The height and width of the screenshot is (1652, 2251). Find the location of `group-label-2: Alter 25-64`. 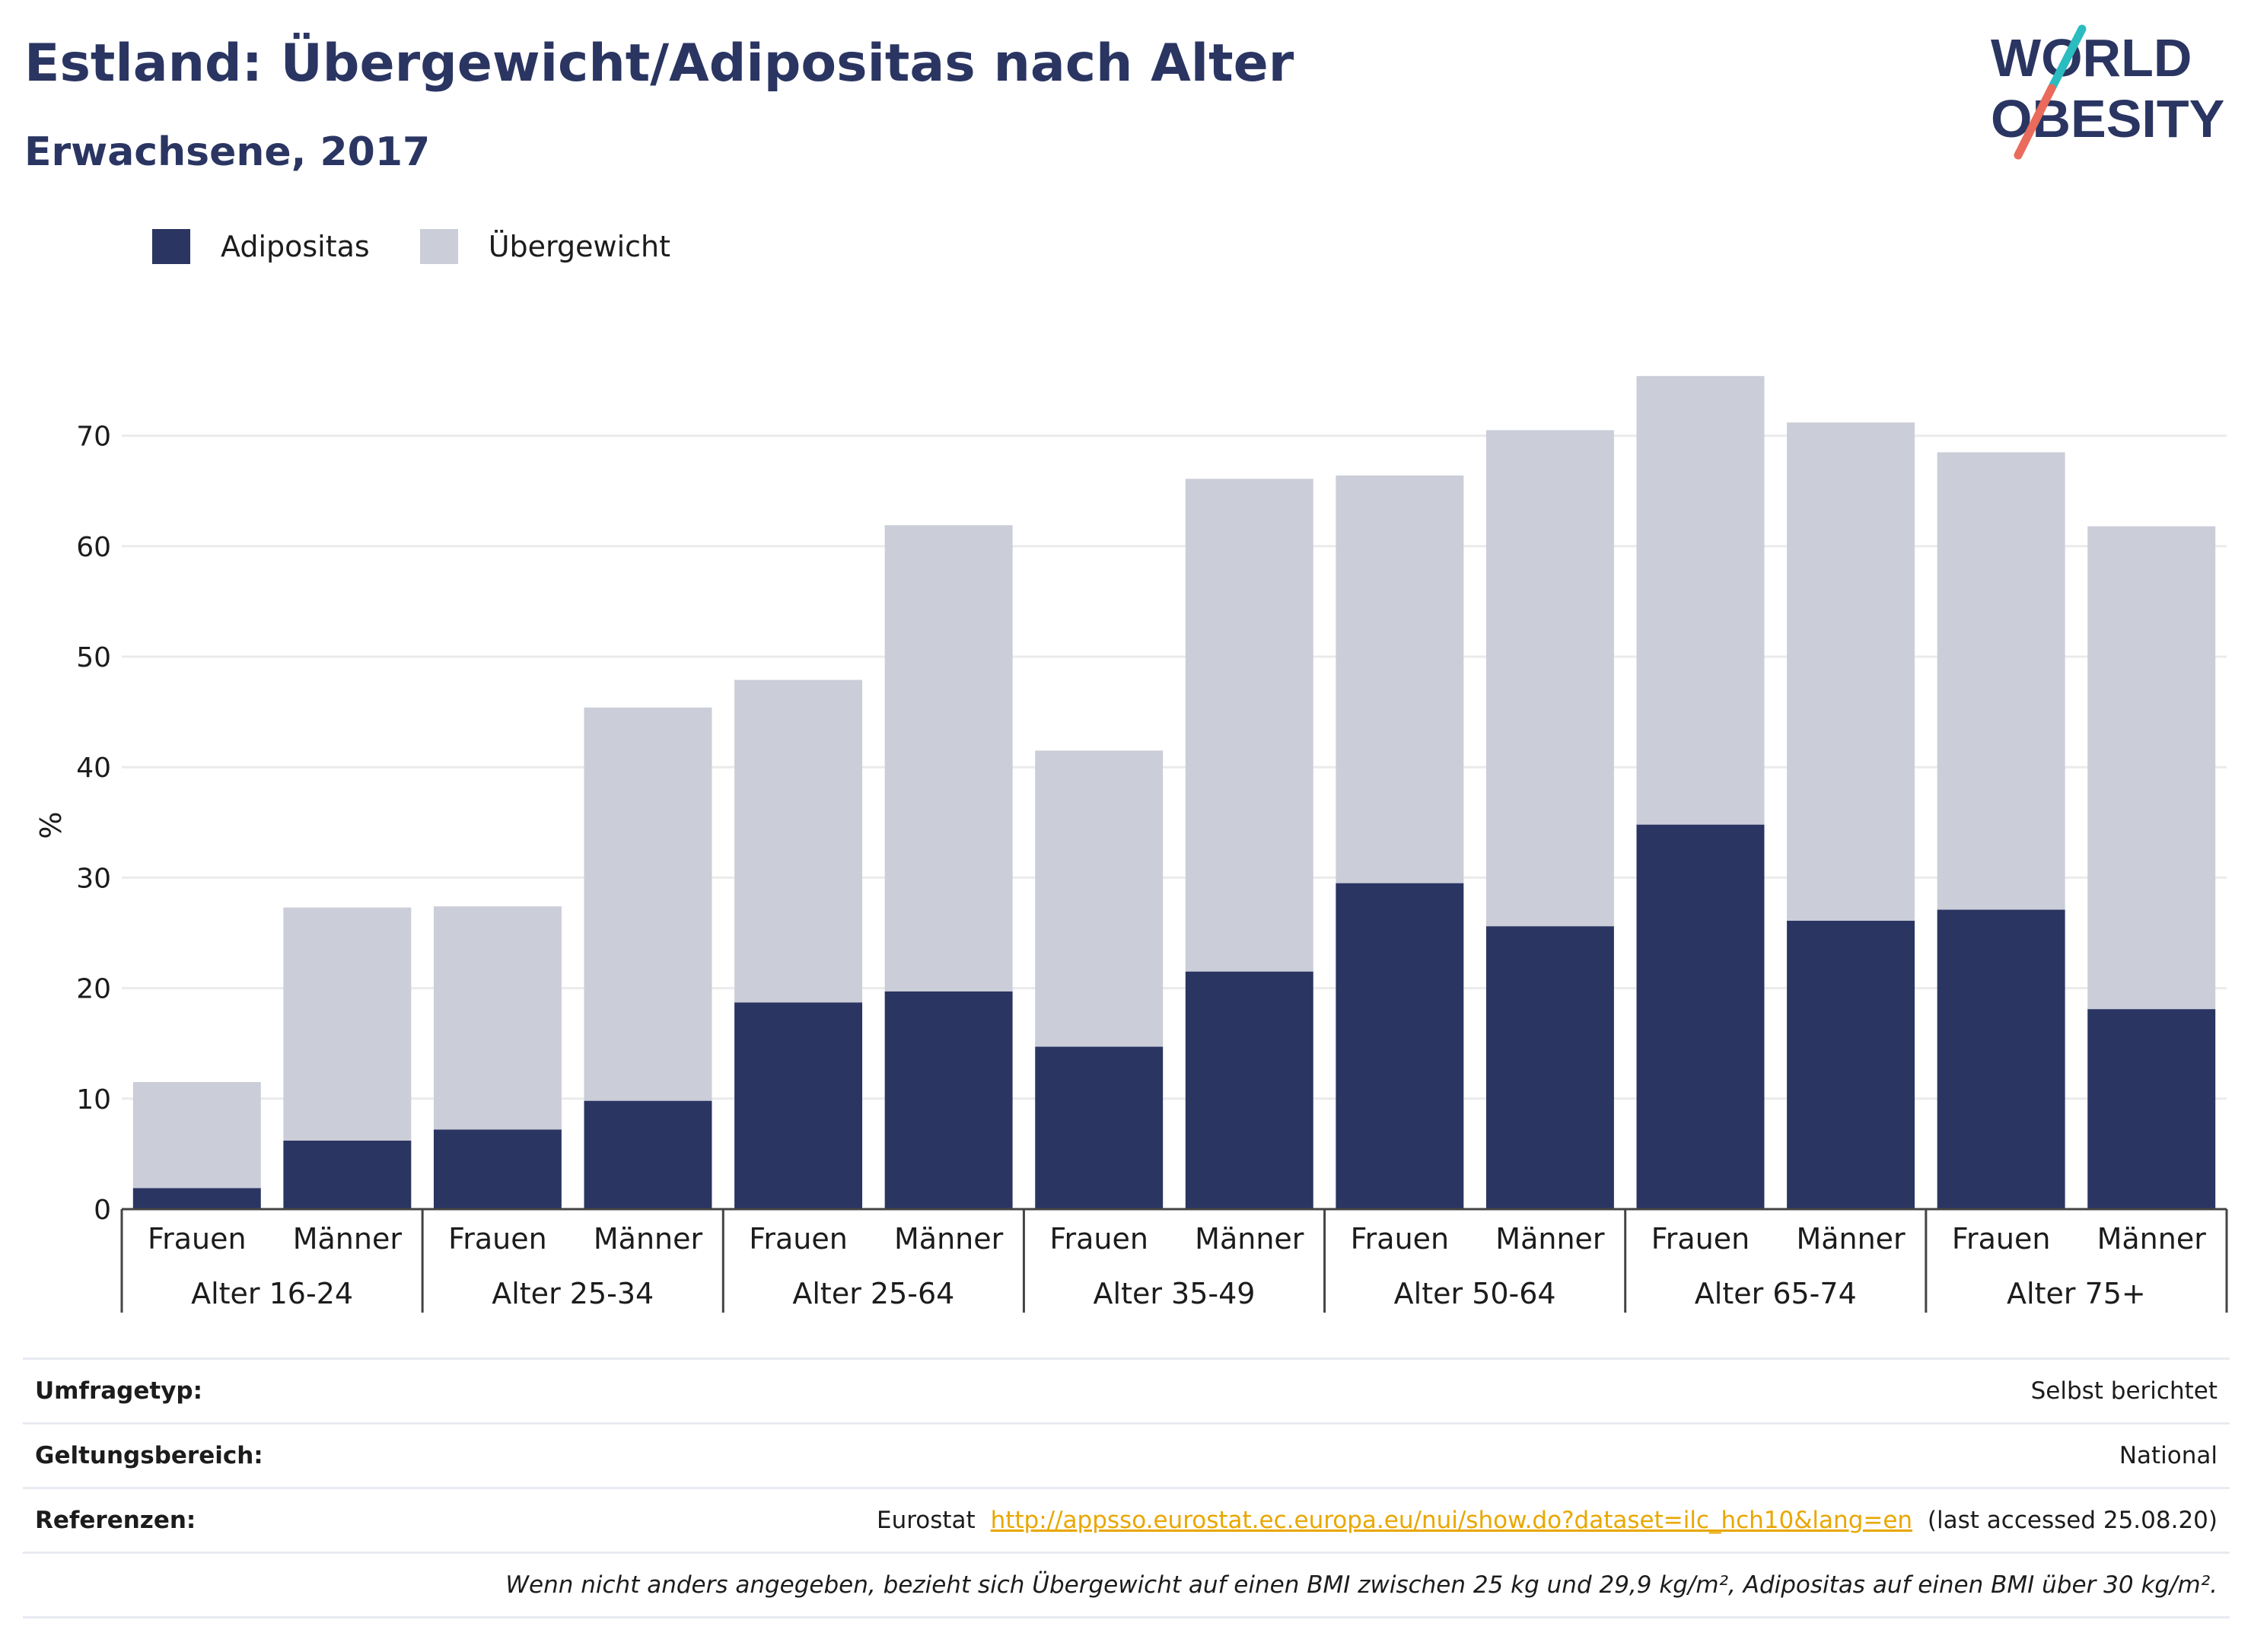

group-label-2: Alter 25-64 is located at coordinates (873, 1293).